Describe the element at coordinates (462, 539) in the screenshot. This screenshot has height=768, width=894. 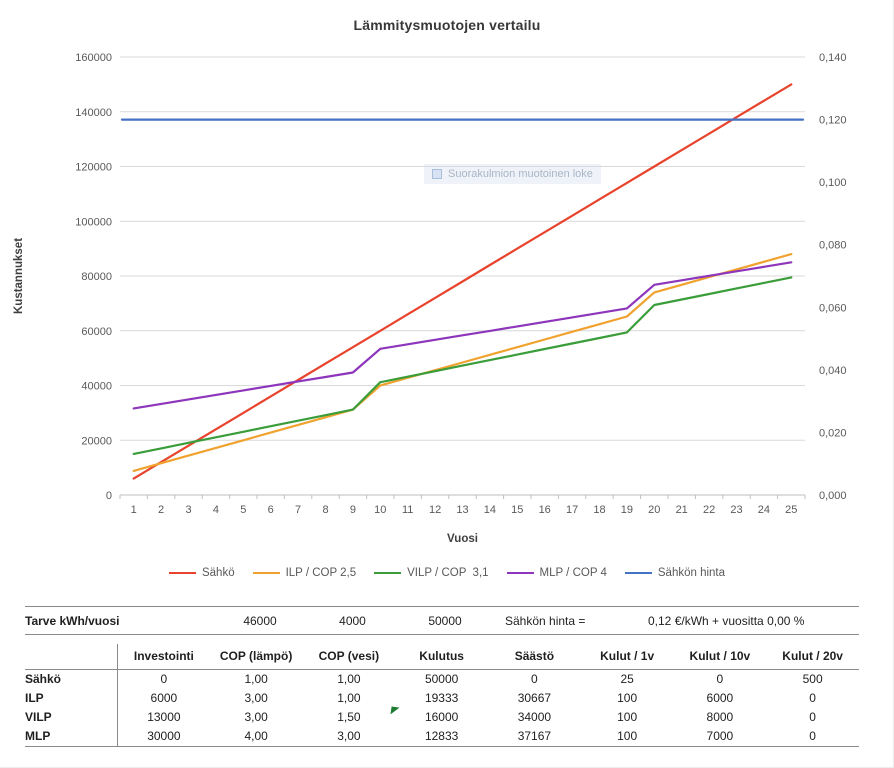
I see `x-axis-title: Vuosi` at that location.